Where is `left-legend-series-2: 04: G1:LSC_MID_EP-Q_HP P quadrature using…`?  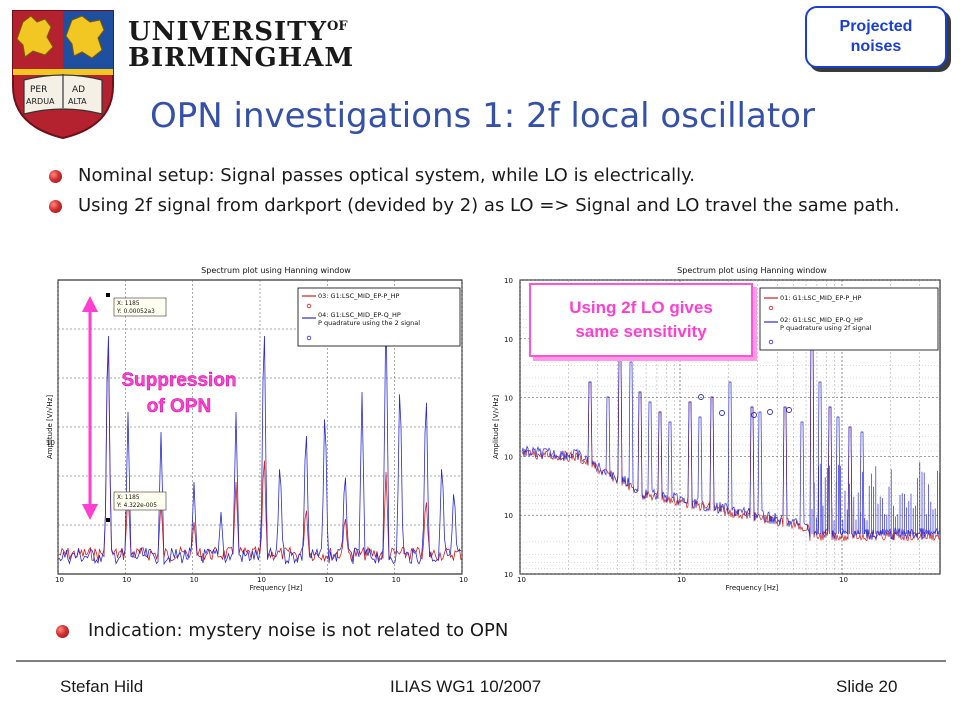 left-legend-series-2: 04: G1:LSC_MID_EP-Q_HP P quadrature using… is located at coordinates (369, 319).